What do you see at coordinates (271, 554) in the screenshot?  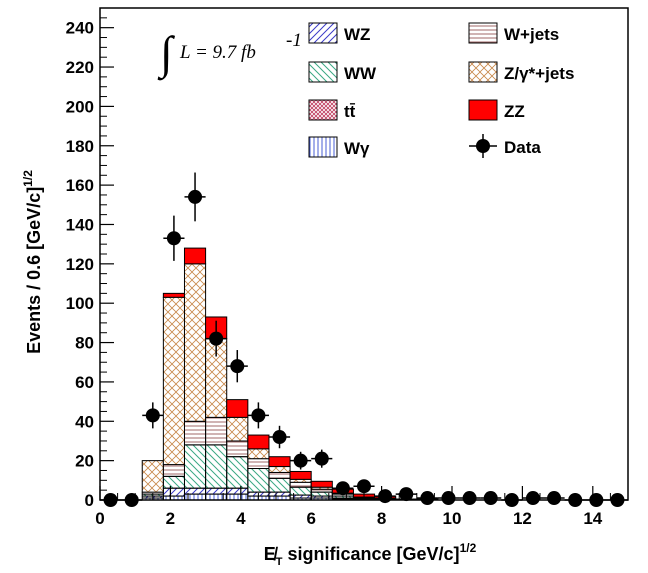 I see `x-axis-label-main: E̸` at bounding box center [271, 554].